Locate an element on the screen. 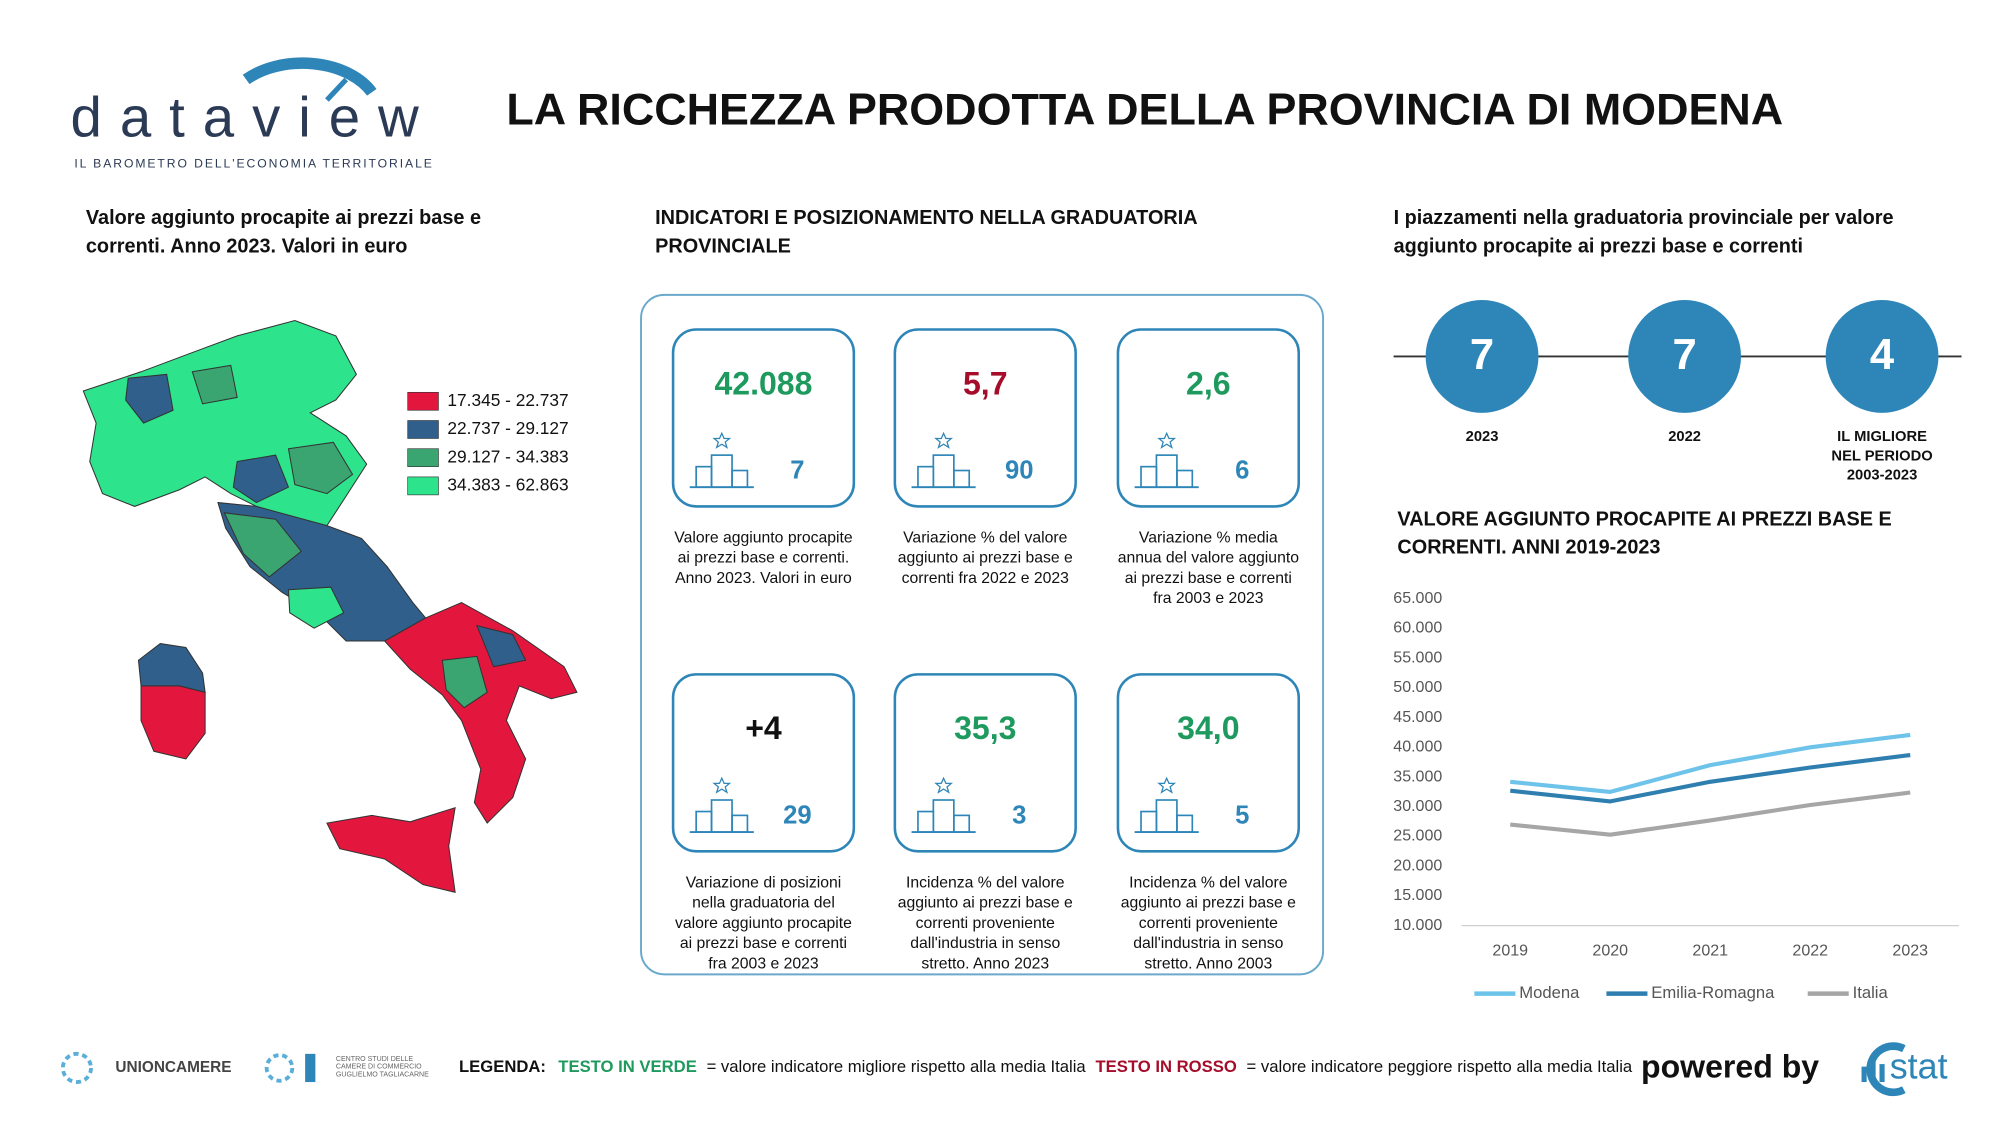  legend-label: LEGENDA: is located at coordinates (502, 1066).